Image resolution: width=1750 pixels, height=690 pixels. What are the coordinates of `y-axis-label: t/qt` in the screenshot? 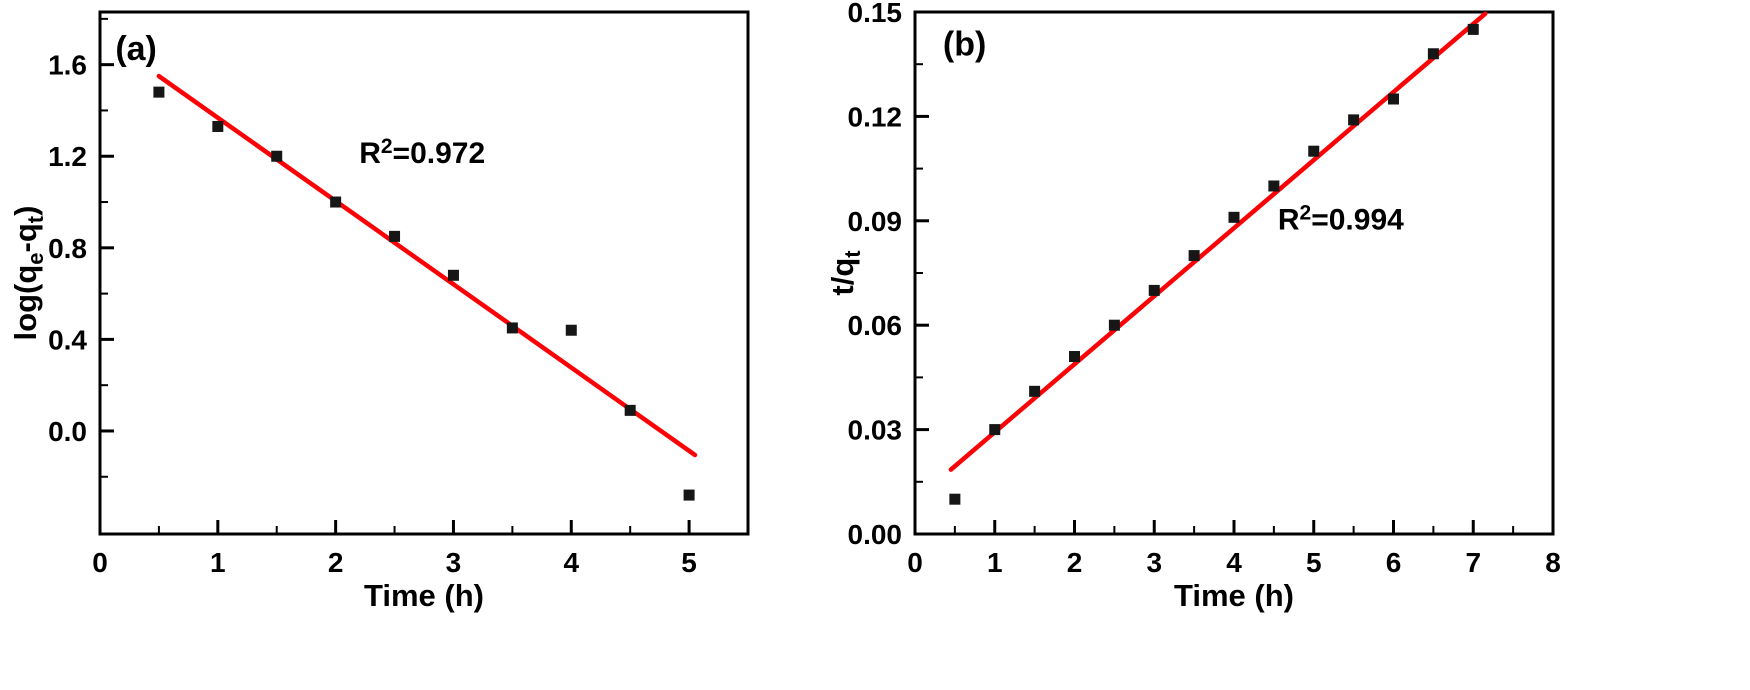 It's located at (845, 273).